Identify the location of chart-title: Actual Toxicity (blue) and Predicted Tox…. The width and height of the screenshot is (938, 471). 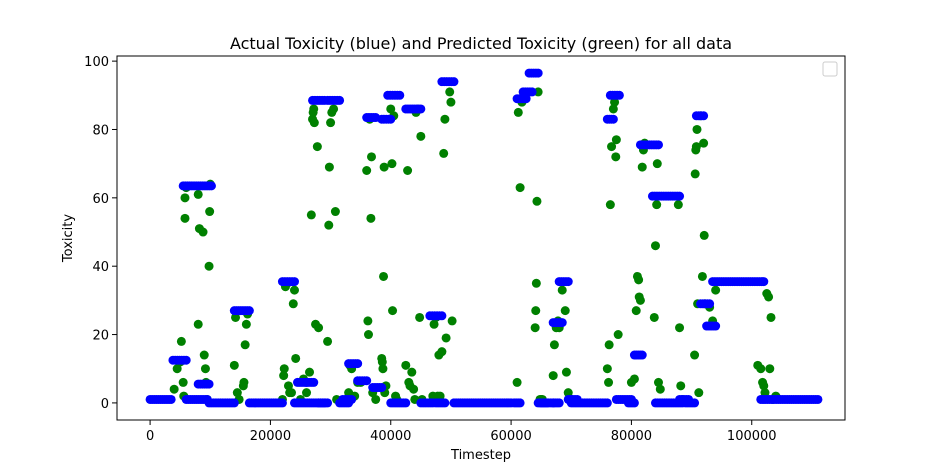
(481, 43).